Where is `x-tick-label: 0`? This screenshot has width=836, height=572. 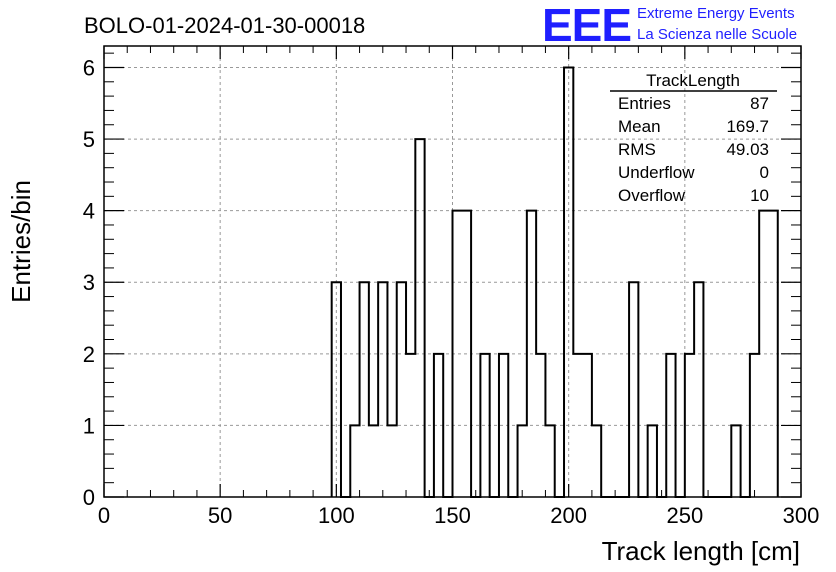
x-tick-label: 0 is located at coordinates (104, 515).